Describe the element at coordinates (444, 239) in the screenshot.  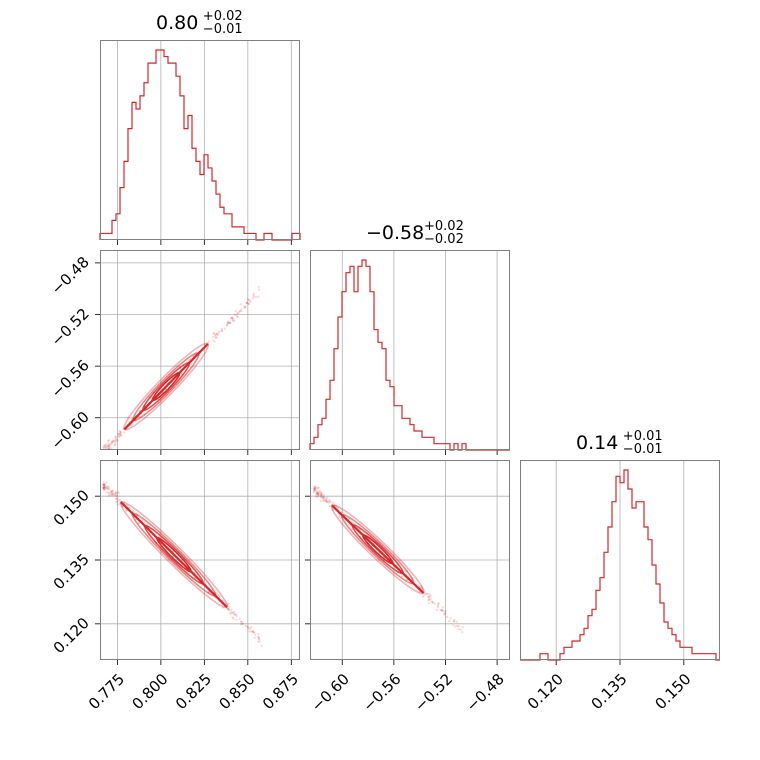
I see `panel-title-minus-1: −0.02` at that location.